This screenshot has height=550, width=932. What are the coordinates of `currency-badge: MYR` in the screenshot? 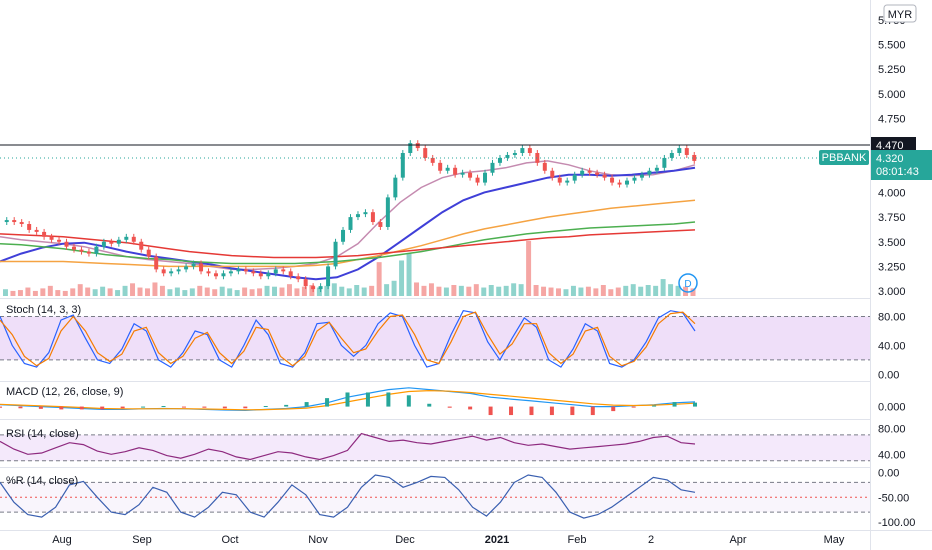 It's located at (900, 13).